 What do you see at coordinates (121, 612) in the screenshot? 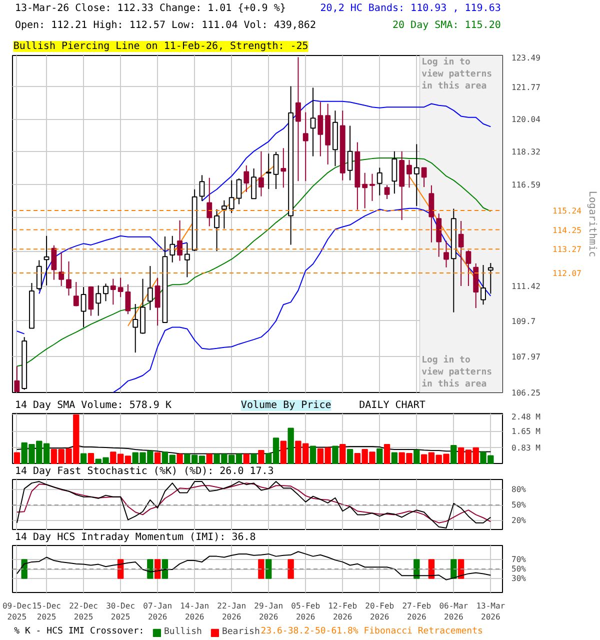
I see `x-tick-label: 30-Dec 2025` at bounding box center [121, 612].